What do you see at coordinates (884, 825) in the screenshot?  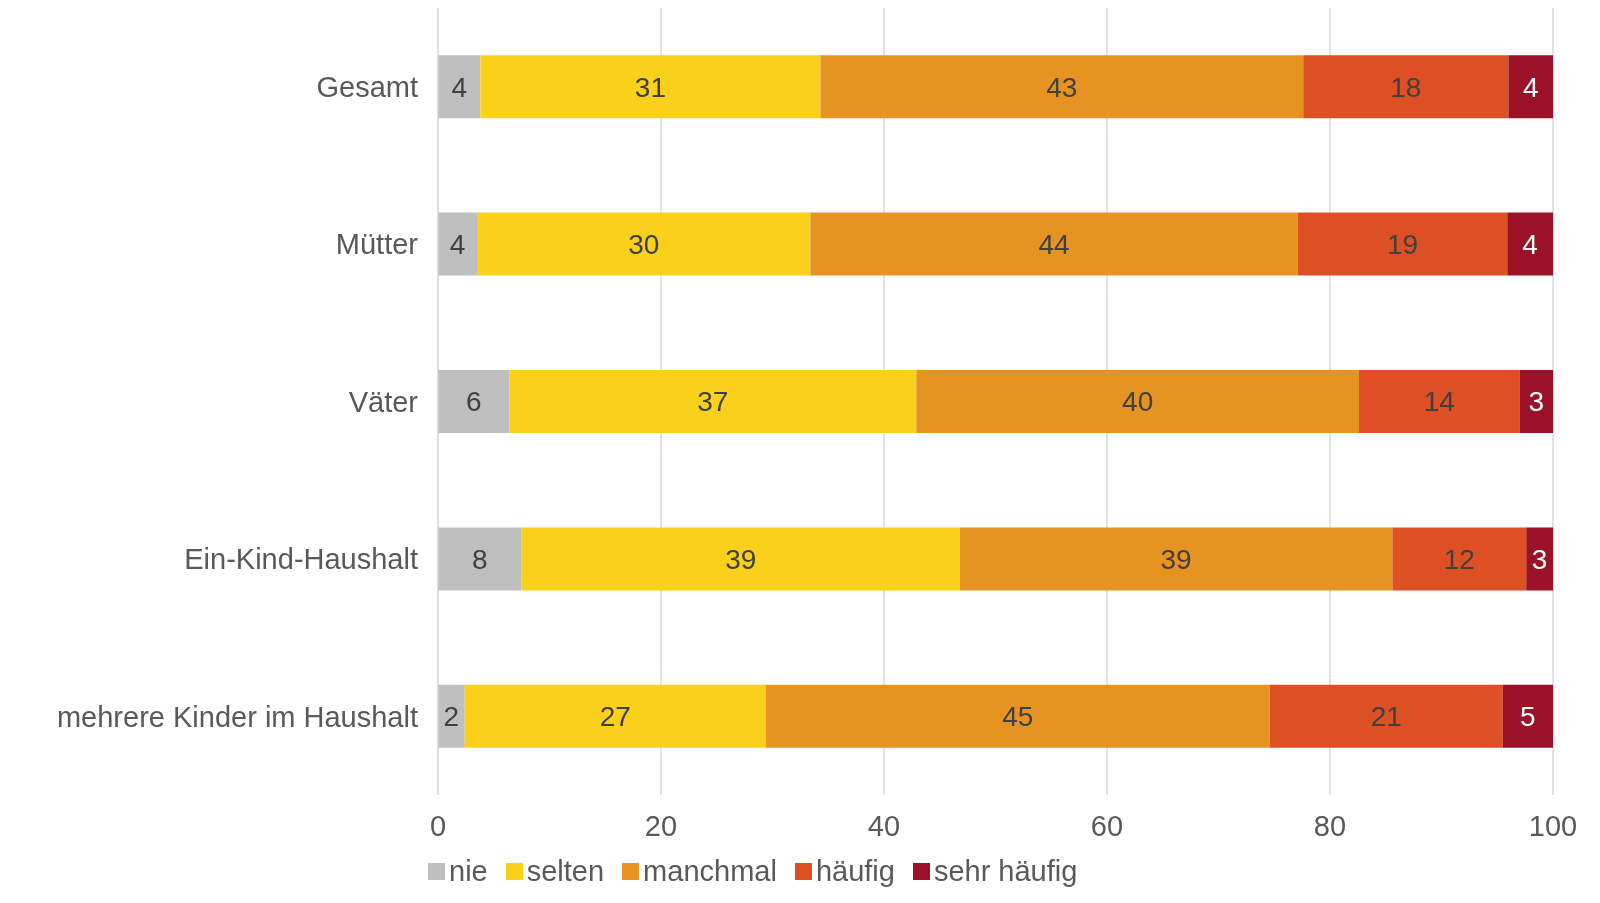 I see `x-tick-label: 40` at bounding box center [884, 825].